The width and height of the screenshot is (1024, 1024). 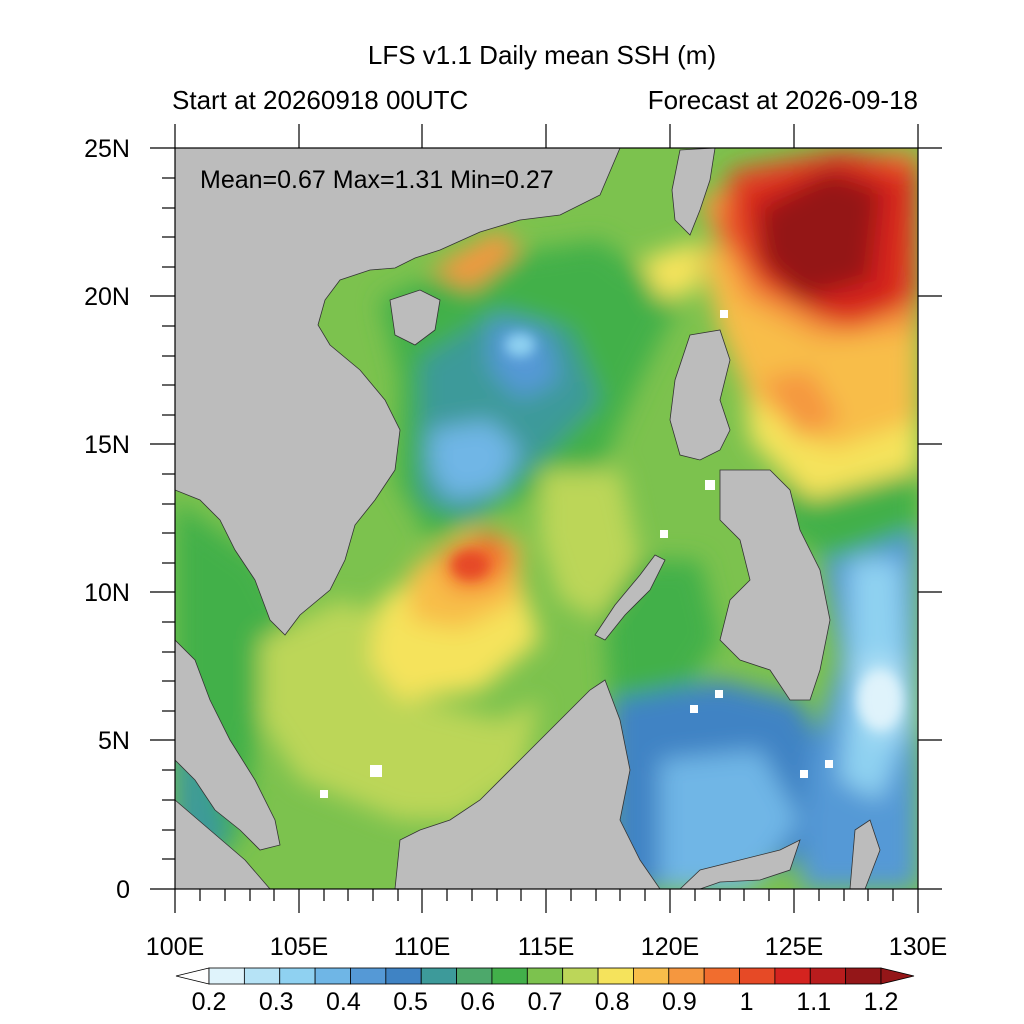 I want to click on y-tick-label-5n: 5N, so click(x=114, y=741).